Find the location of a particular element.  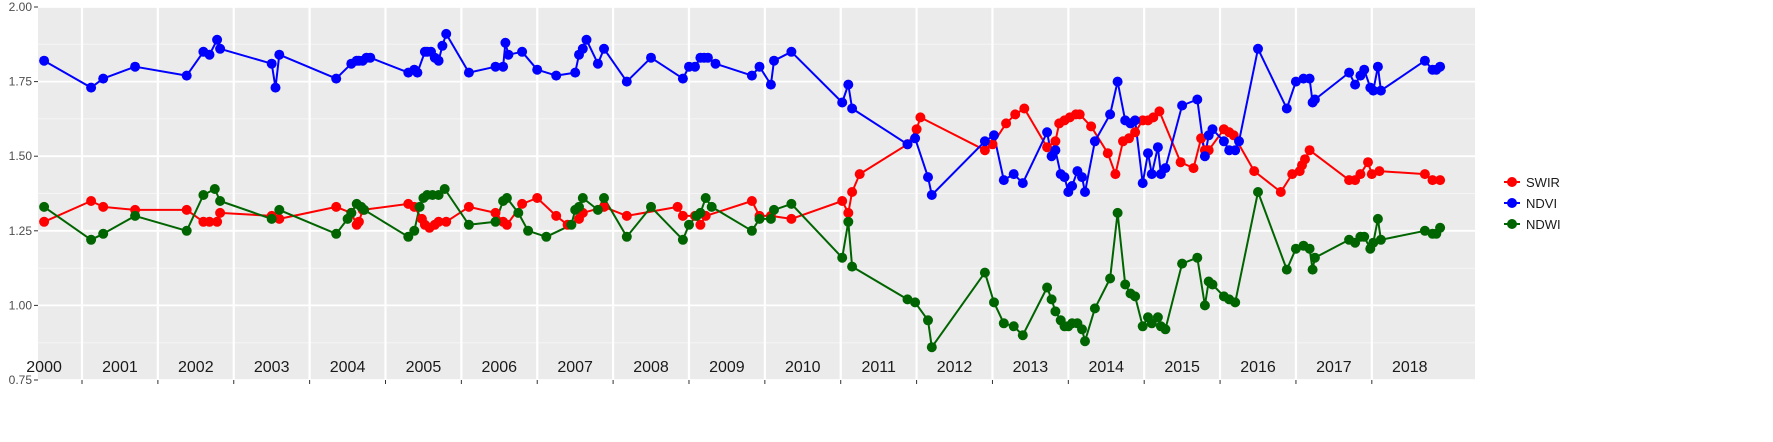

legend-point-key is located at coordinates (1512, 203).